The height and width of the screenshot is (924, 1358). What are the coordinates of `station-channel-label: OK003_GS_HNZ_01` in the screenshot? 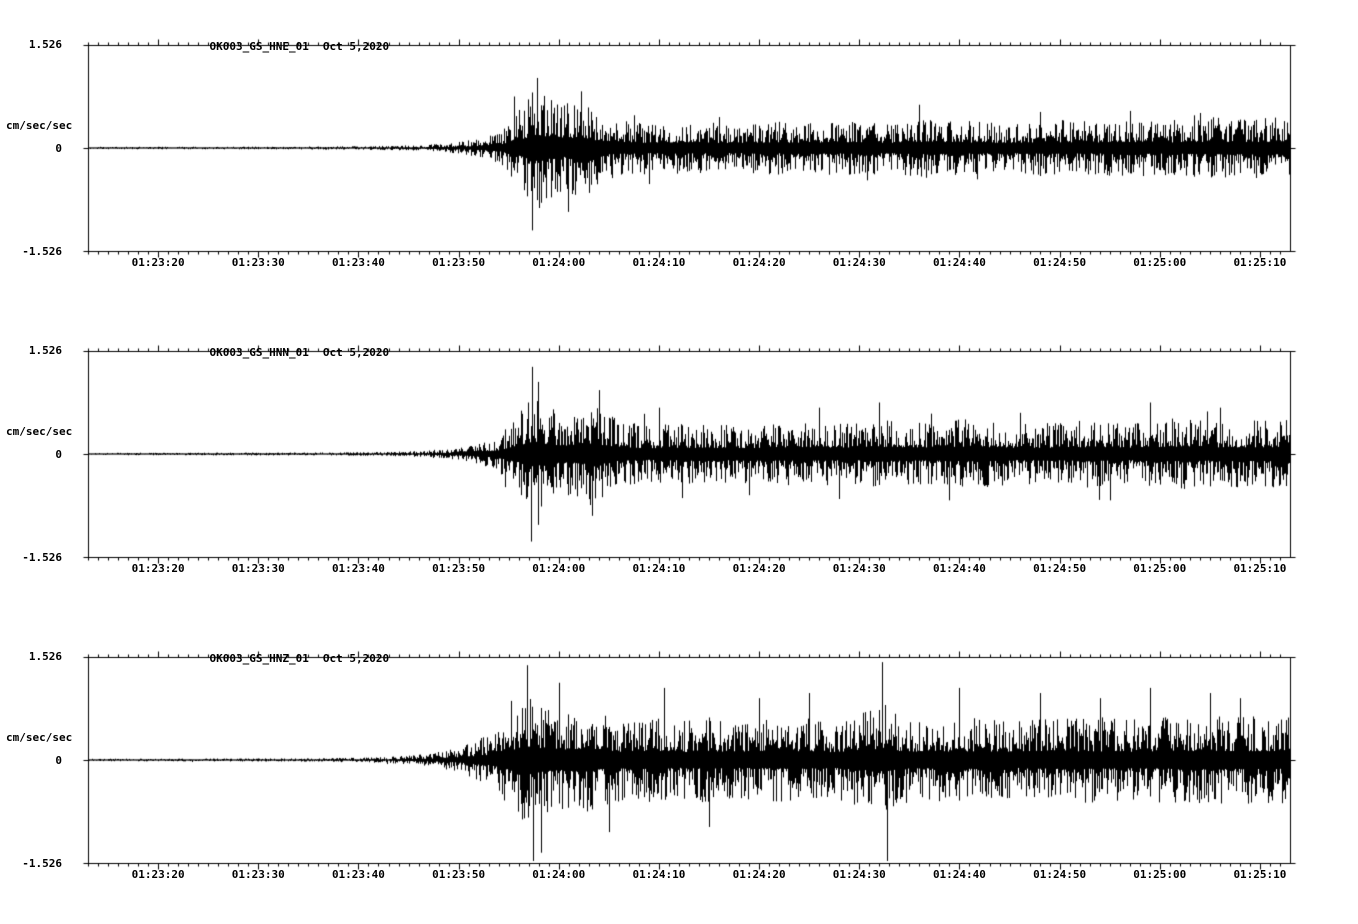 It's located at (259, 658).